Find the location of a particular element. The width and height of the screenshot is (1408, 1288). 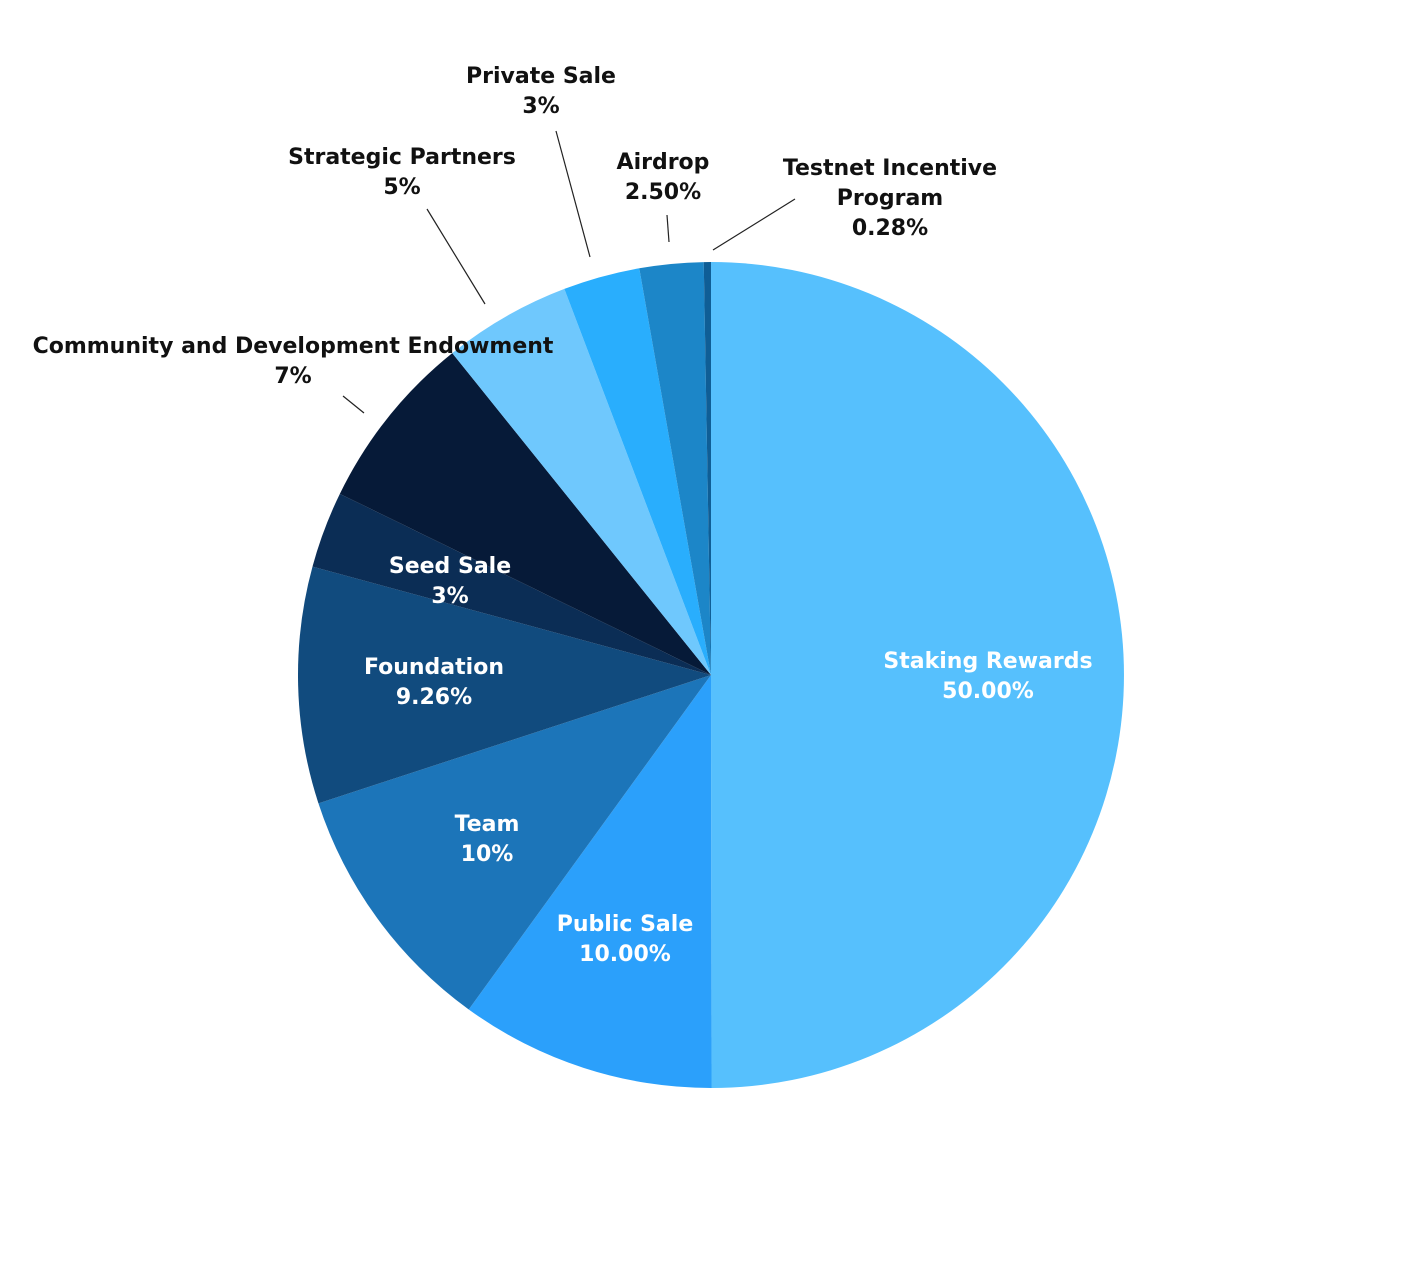

slice-label-team: Team 10% is located at coordinates (487, 839).